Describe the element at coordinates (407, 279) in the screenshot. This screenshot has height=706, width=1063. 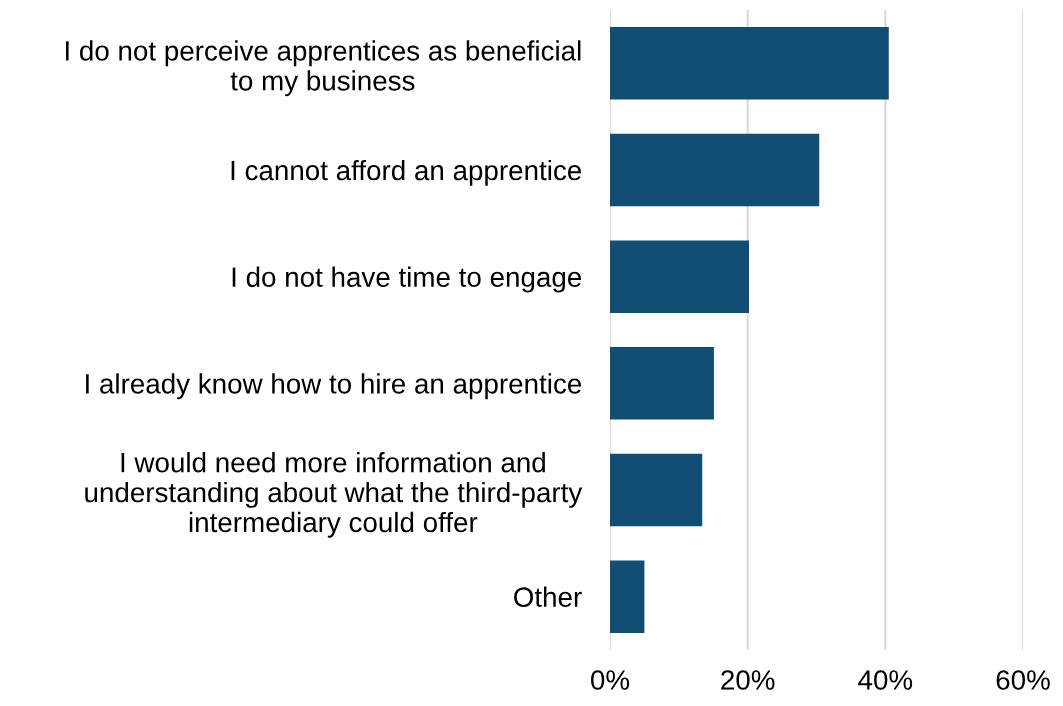
I see `y-tick-label: I do not have time to engage` at that location.